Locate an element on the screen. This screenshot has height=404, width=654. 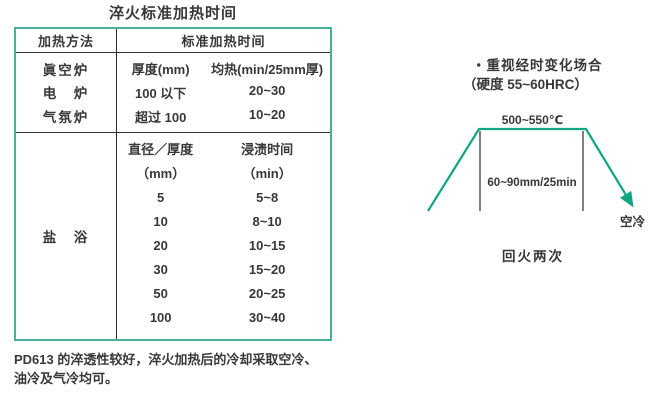
table-row: 30 15~20 is located at coordinates (223, 270).